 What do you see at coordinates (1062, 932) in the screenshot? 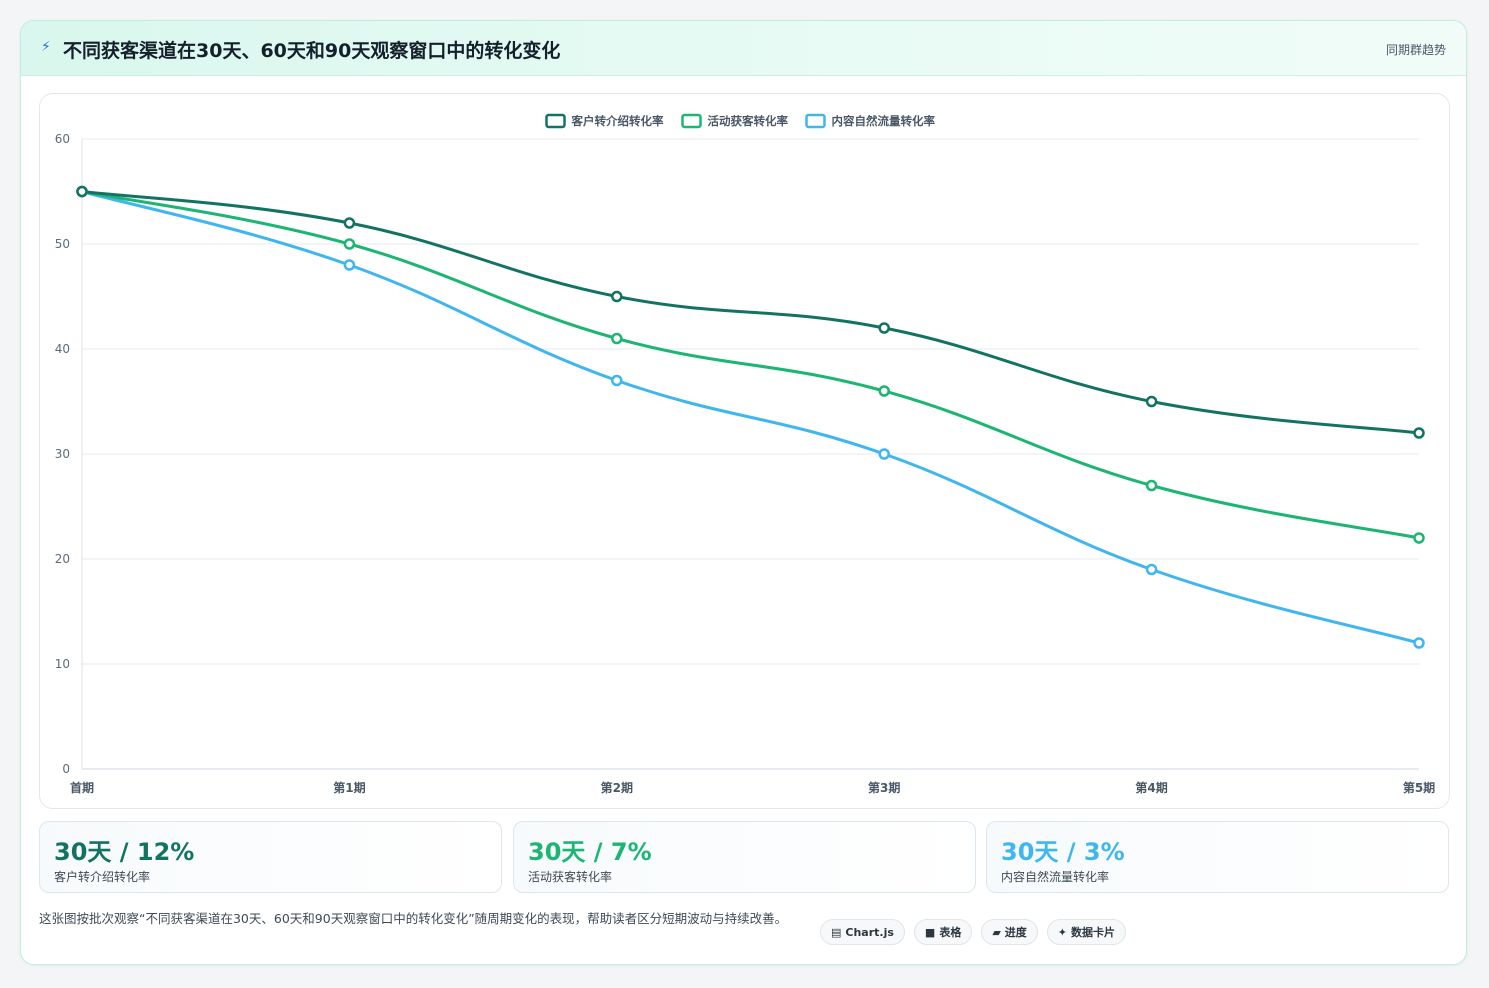
I see `sparkle-icon: ✦` at bounding box center [1062, 932].